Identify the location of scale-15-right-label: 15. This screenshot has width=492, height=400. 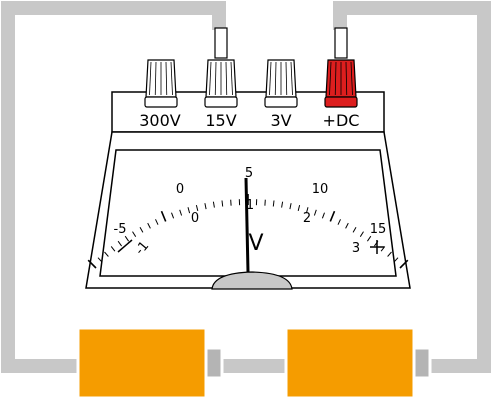
(378, 229).